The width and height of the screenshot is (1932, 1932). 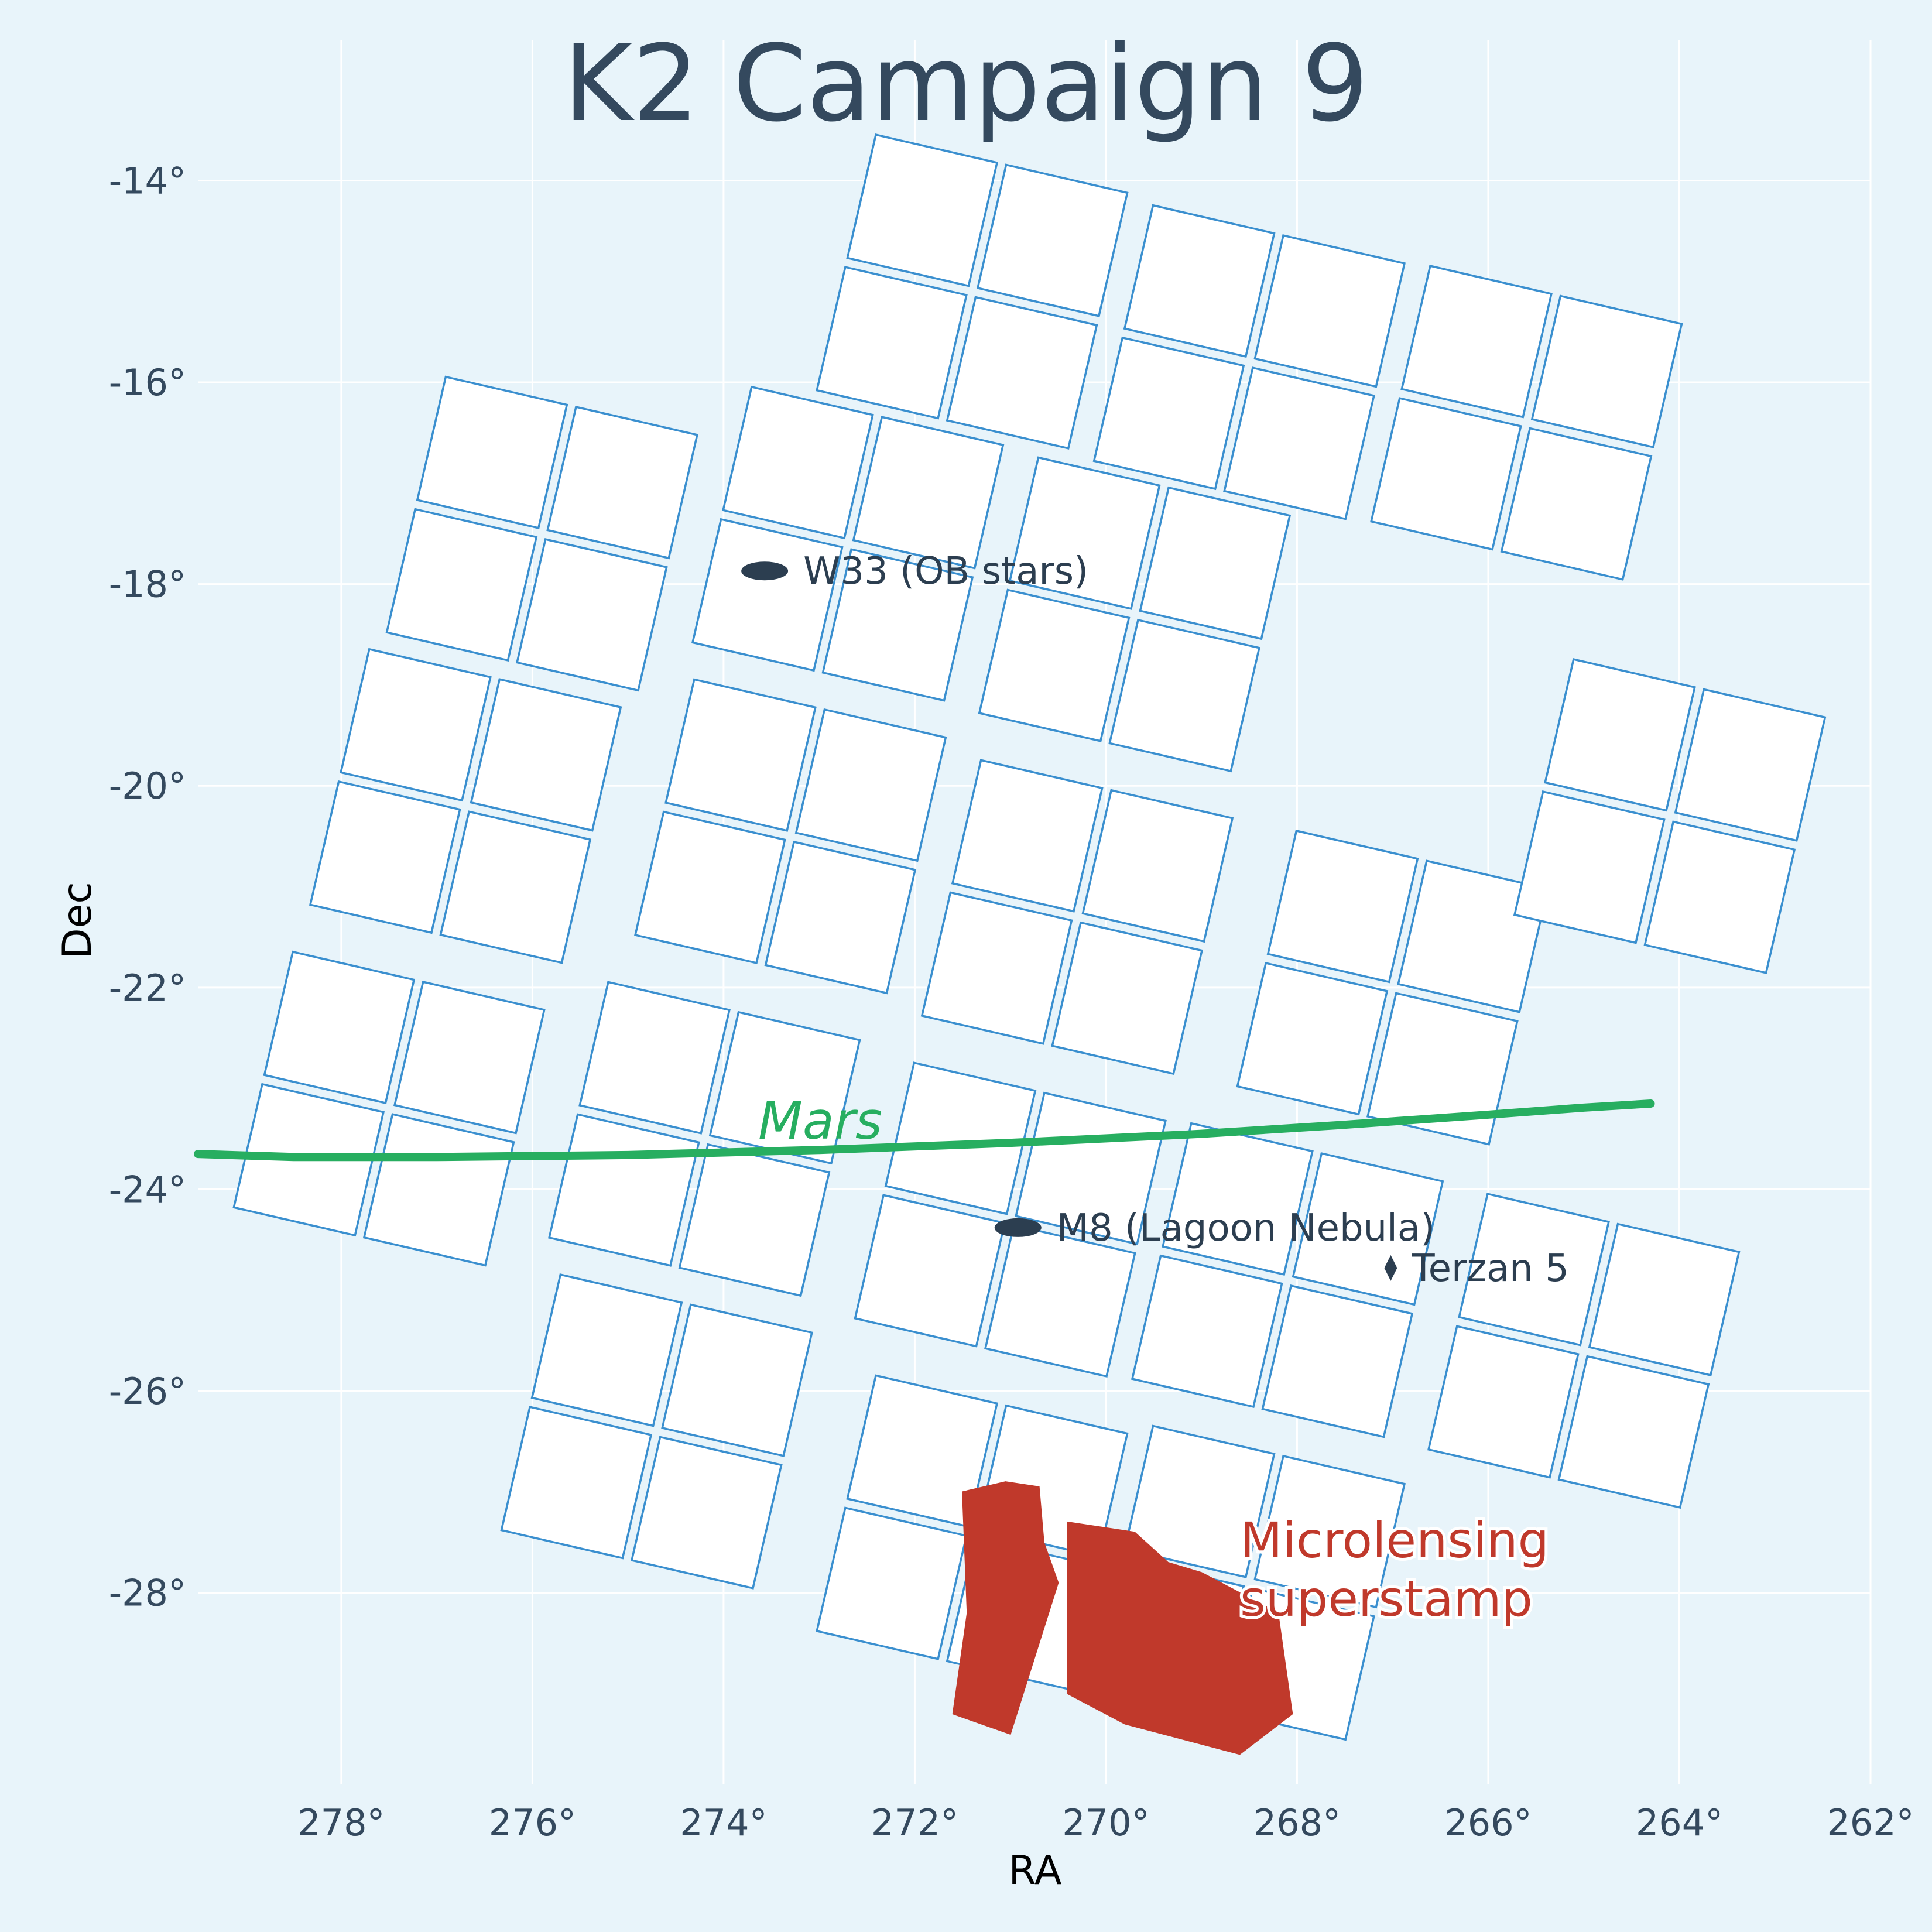 What do you see at coordinates (147, 180) in the screenshot?
I see `y-tick-label: -14°` at bounding box center [147, 180].